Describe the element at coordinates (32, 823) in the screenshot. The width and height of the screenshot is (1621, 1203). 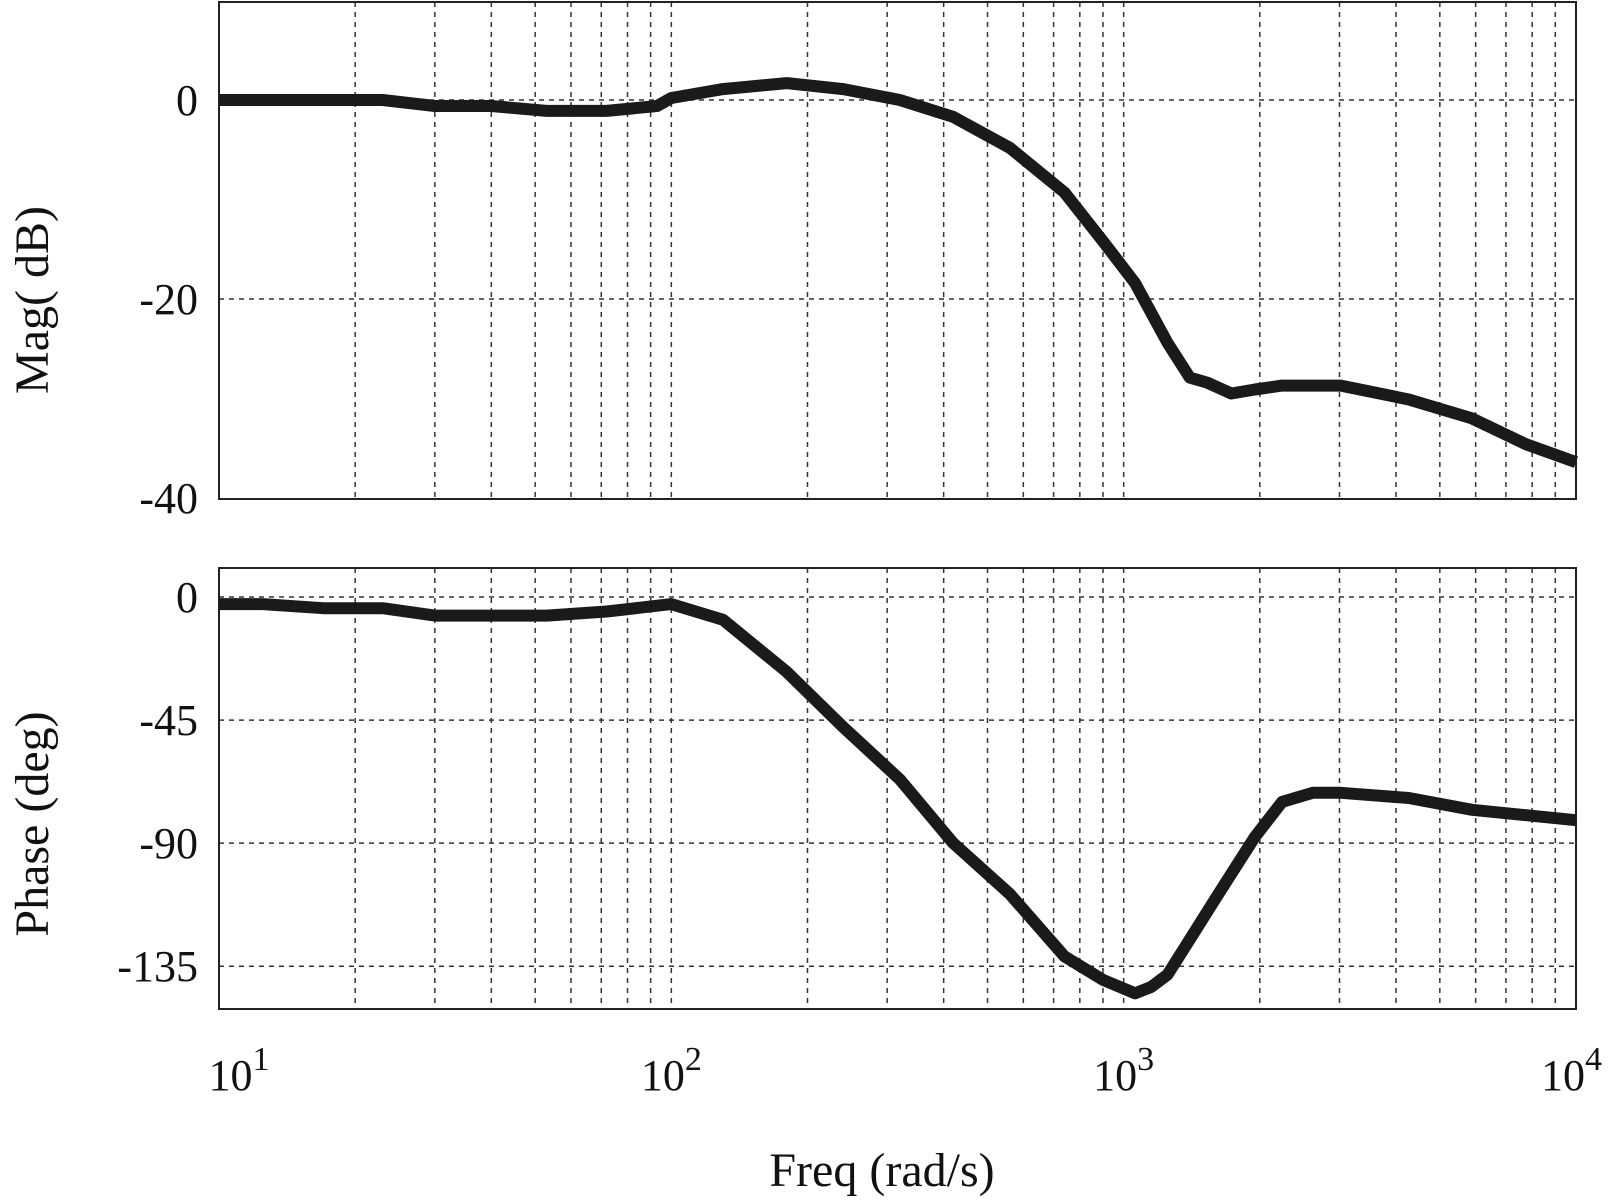
I see `phase-axis-label: Phase (deg)` at that location.